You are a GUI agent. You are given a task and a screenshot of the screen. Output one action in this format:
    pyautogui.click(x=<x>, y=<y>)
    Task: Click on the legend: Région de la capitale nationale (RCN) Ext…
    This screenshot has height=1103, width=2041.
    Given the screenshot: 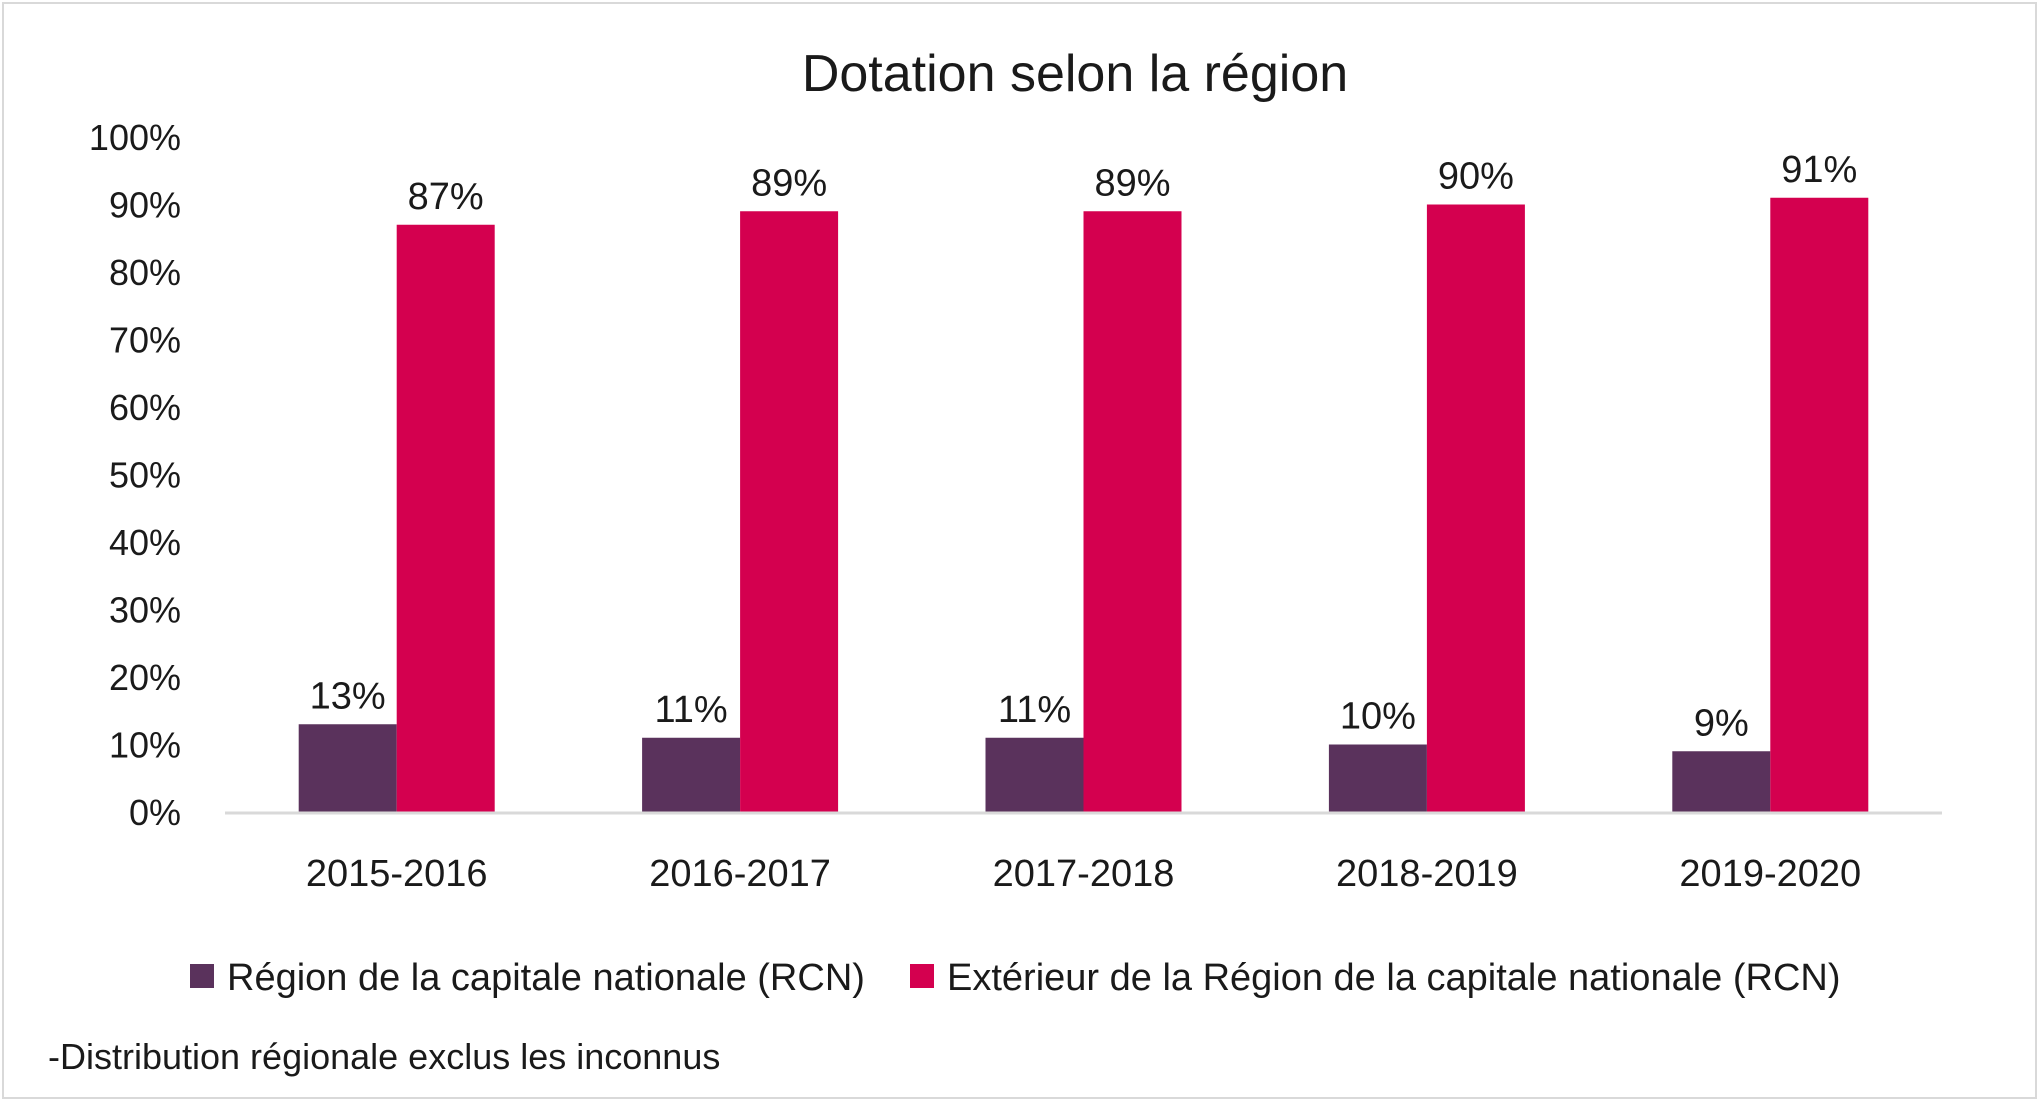 What is the action you would take?
    pyautogui.click(x=1015, y=978)
    